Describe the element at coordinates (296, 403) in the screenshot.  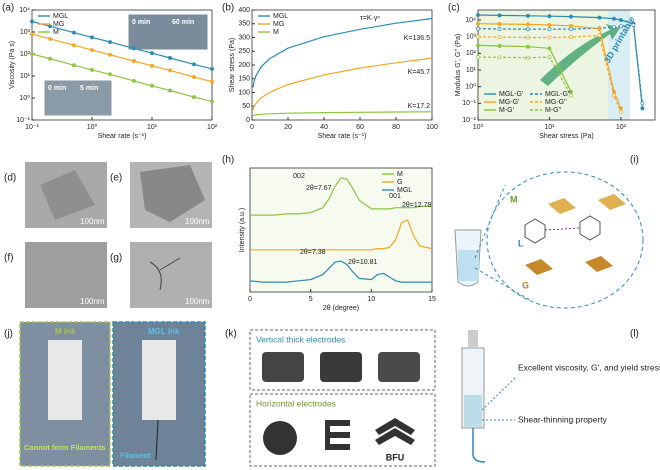
I see `group-label: Horizontal electrodes` at that location.